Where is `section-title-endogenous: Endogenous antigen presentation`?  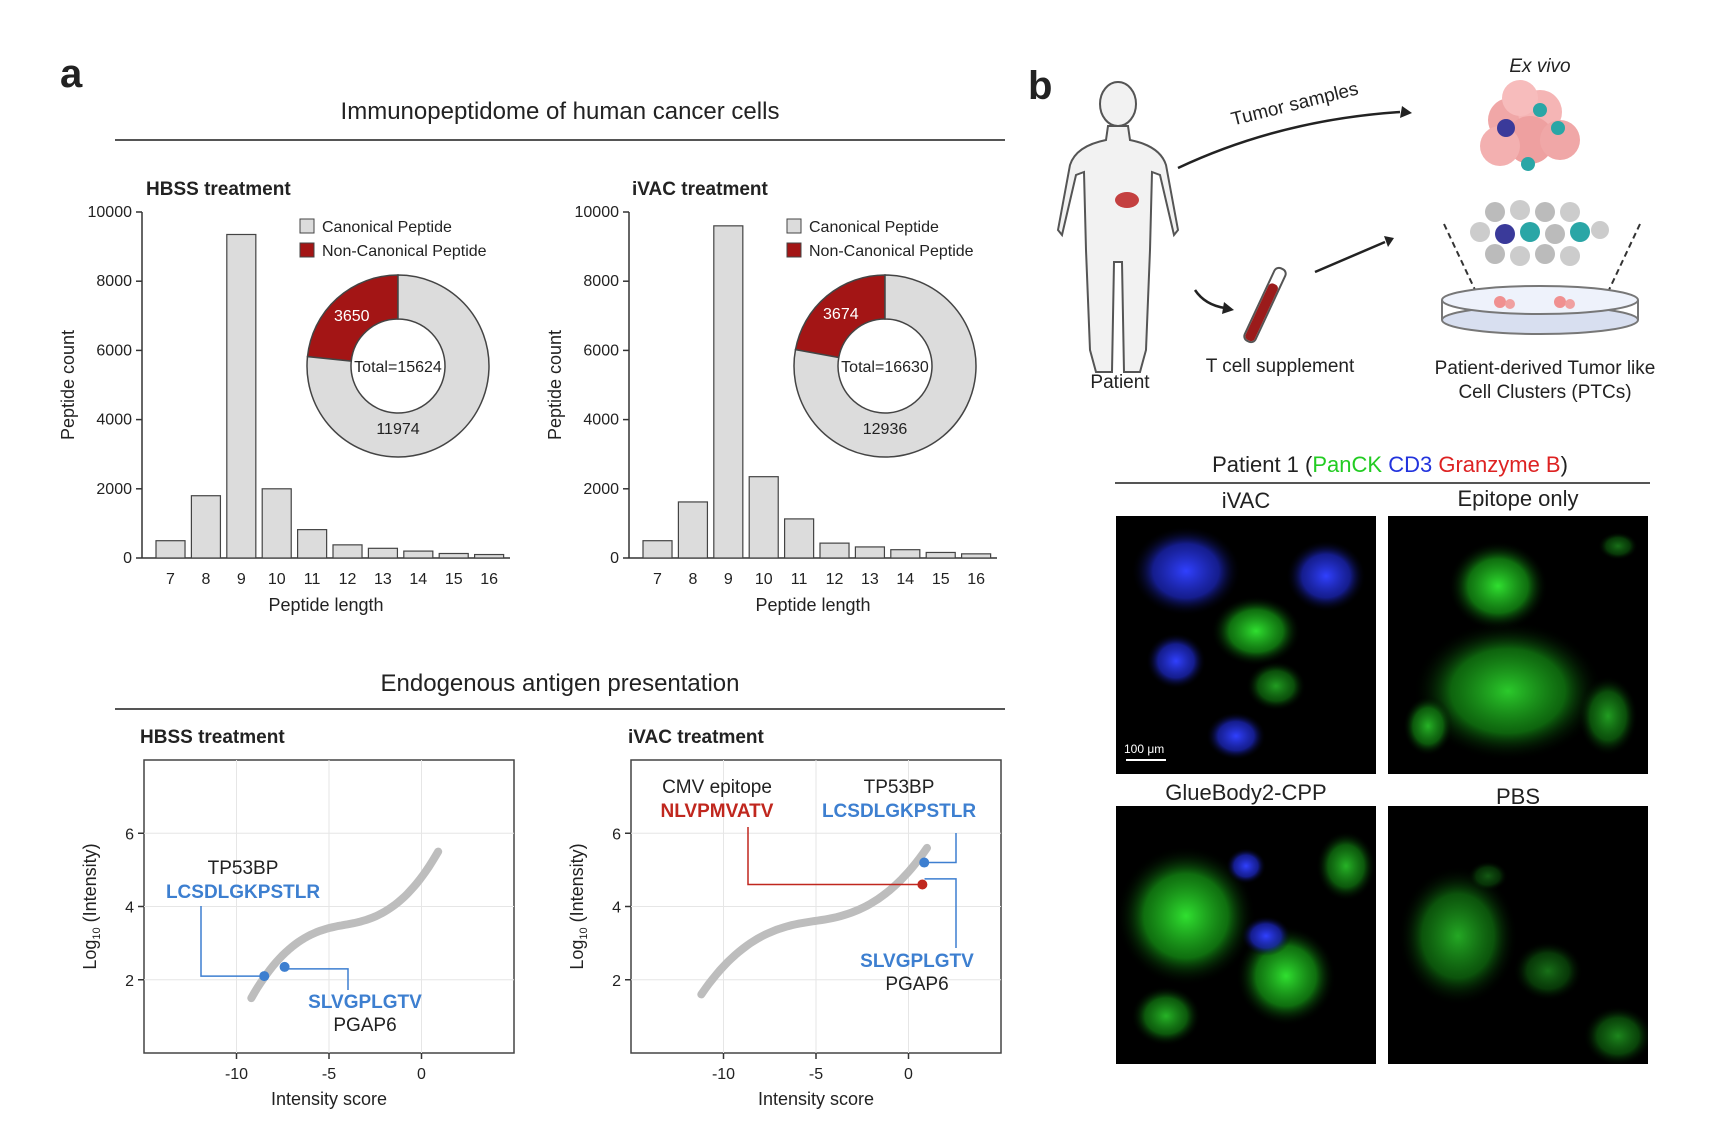 section-title-endogenous: Endogenous antigen presentation is located at coordinates (560, 683).